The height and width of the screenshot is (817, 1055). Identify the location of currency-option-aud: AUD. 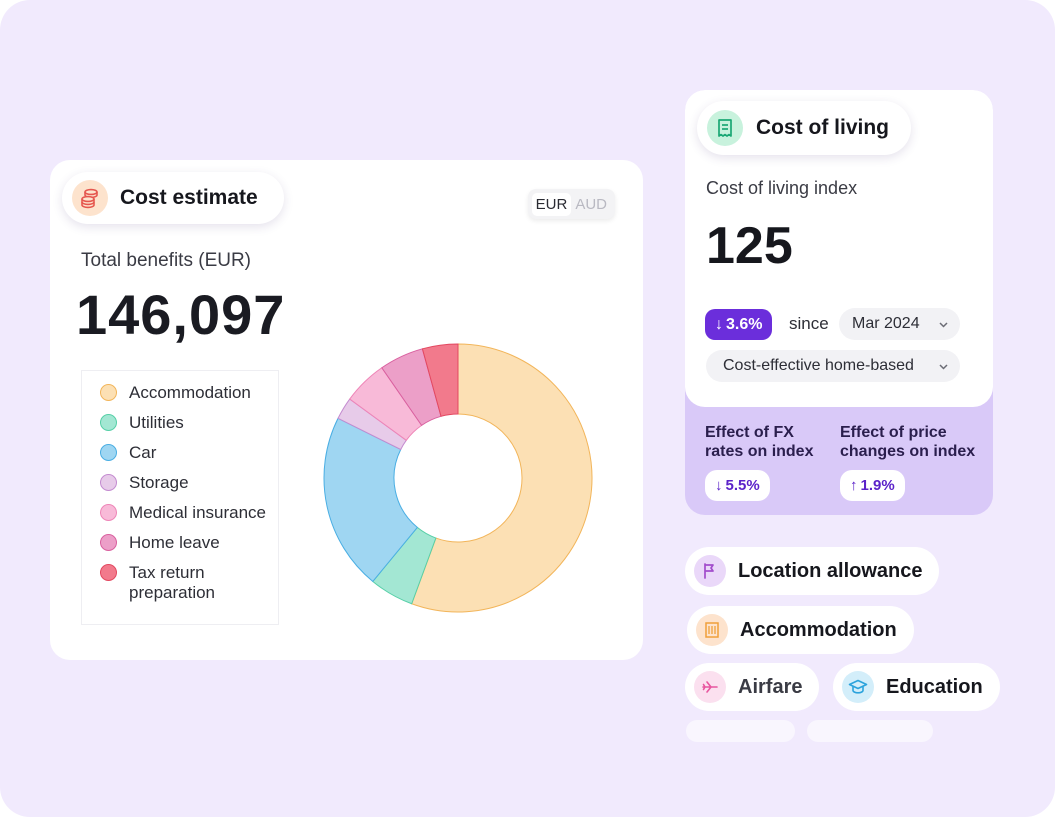
(591, 204).